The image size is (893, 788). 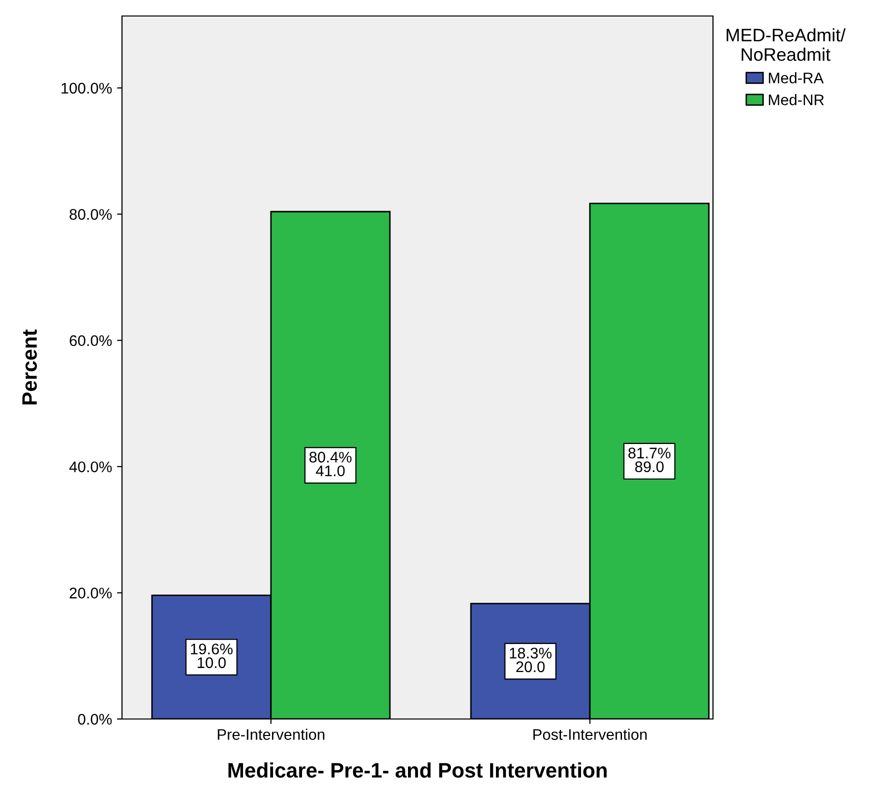 I want to click on data-label: 18.3% 20.0, so click(x=531, y=660).